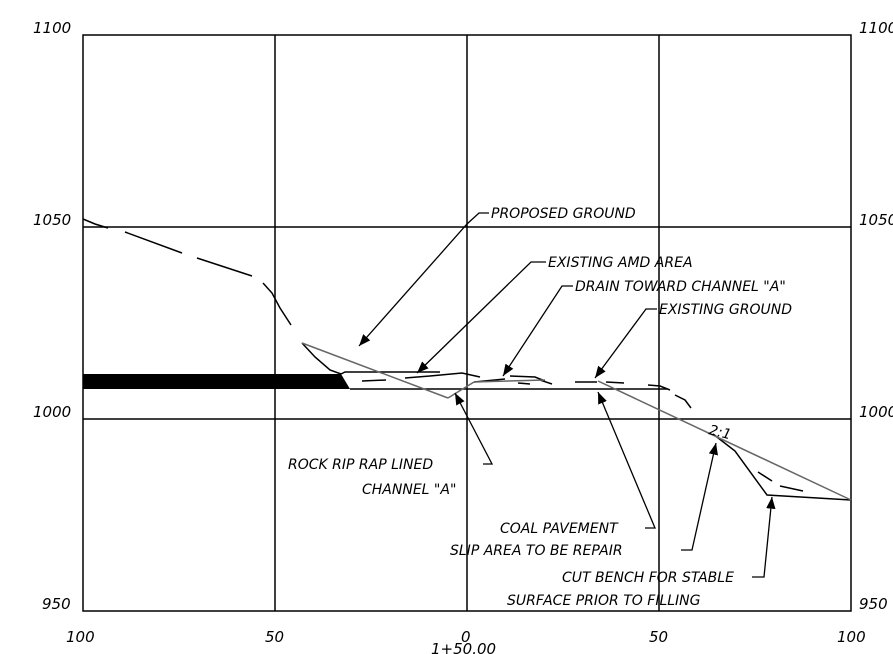  I want to click on annotation-existing-amd-area: EXISTING AMD AREA, so click(620, 263).